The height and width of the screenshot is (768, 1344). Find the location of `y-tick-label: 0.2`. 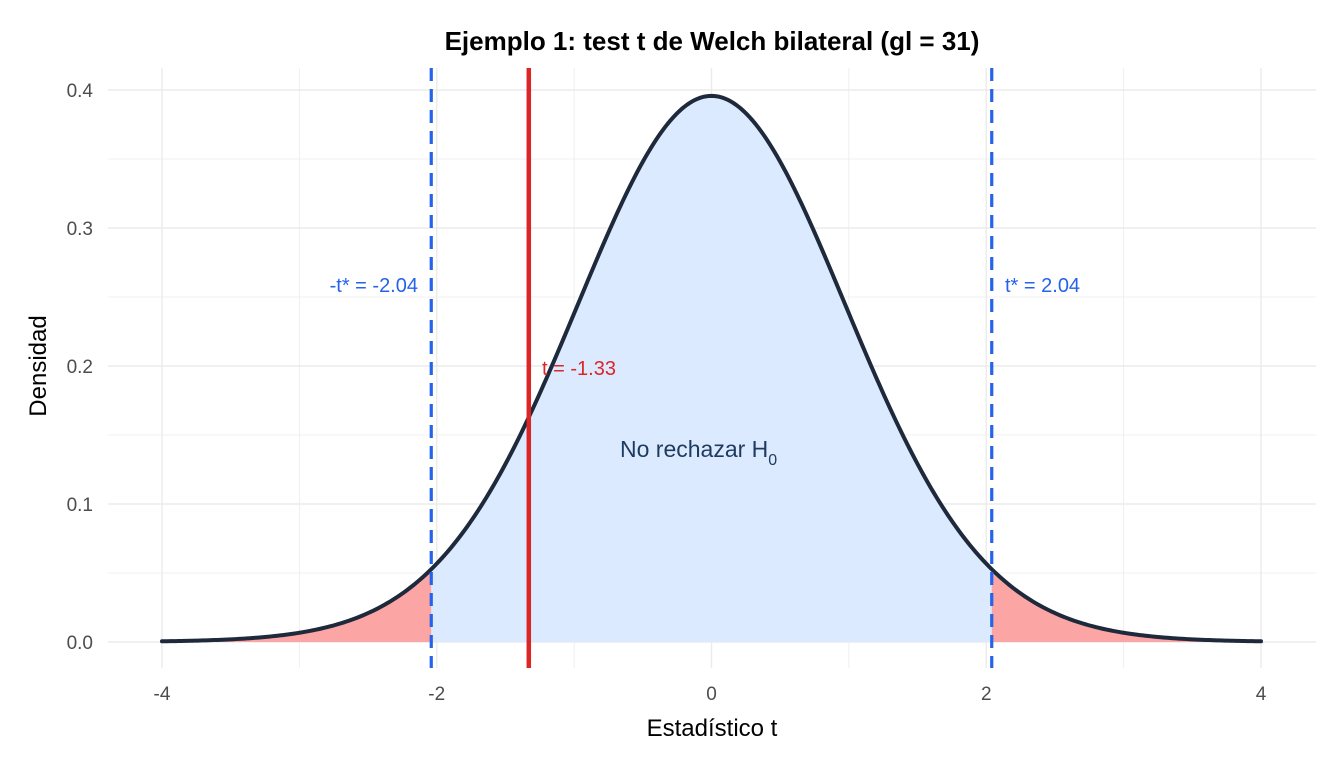

y-tick-label: 0.2 is located at coordinates (80, 367).